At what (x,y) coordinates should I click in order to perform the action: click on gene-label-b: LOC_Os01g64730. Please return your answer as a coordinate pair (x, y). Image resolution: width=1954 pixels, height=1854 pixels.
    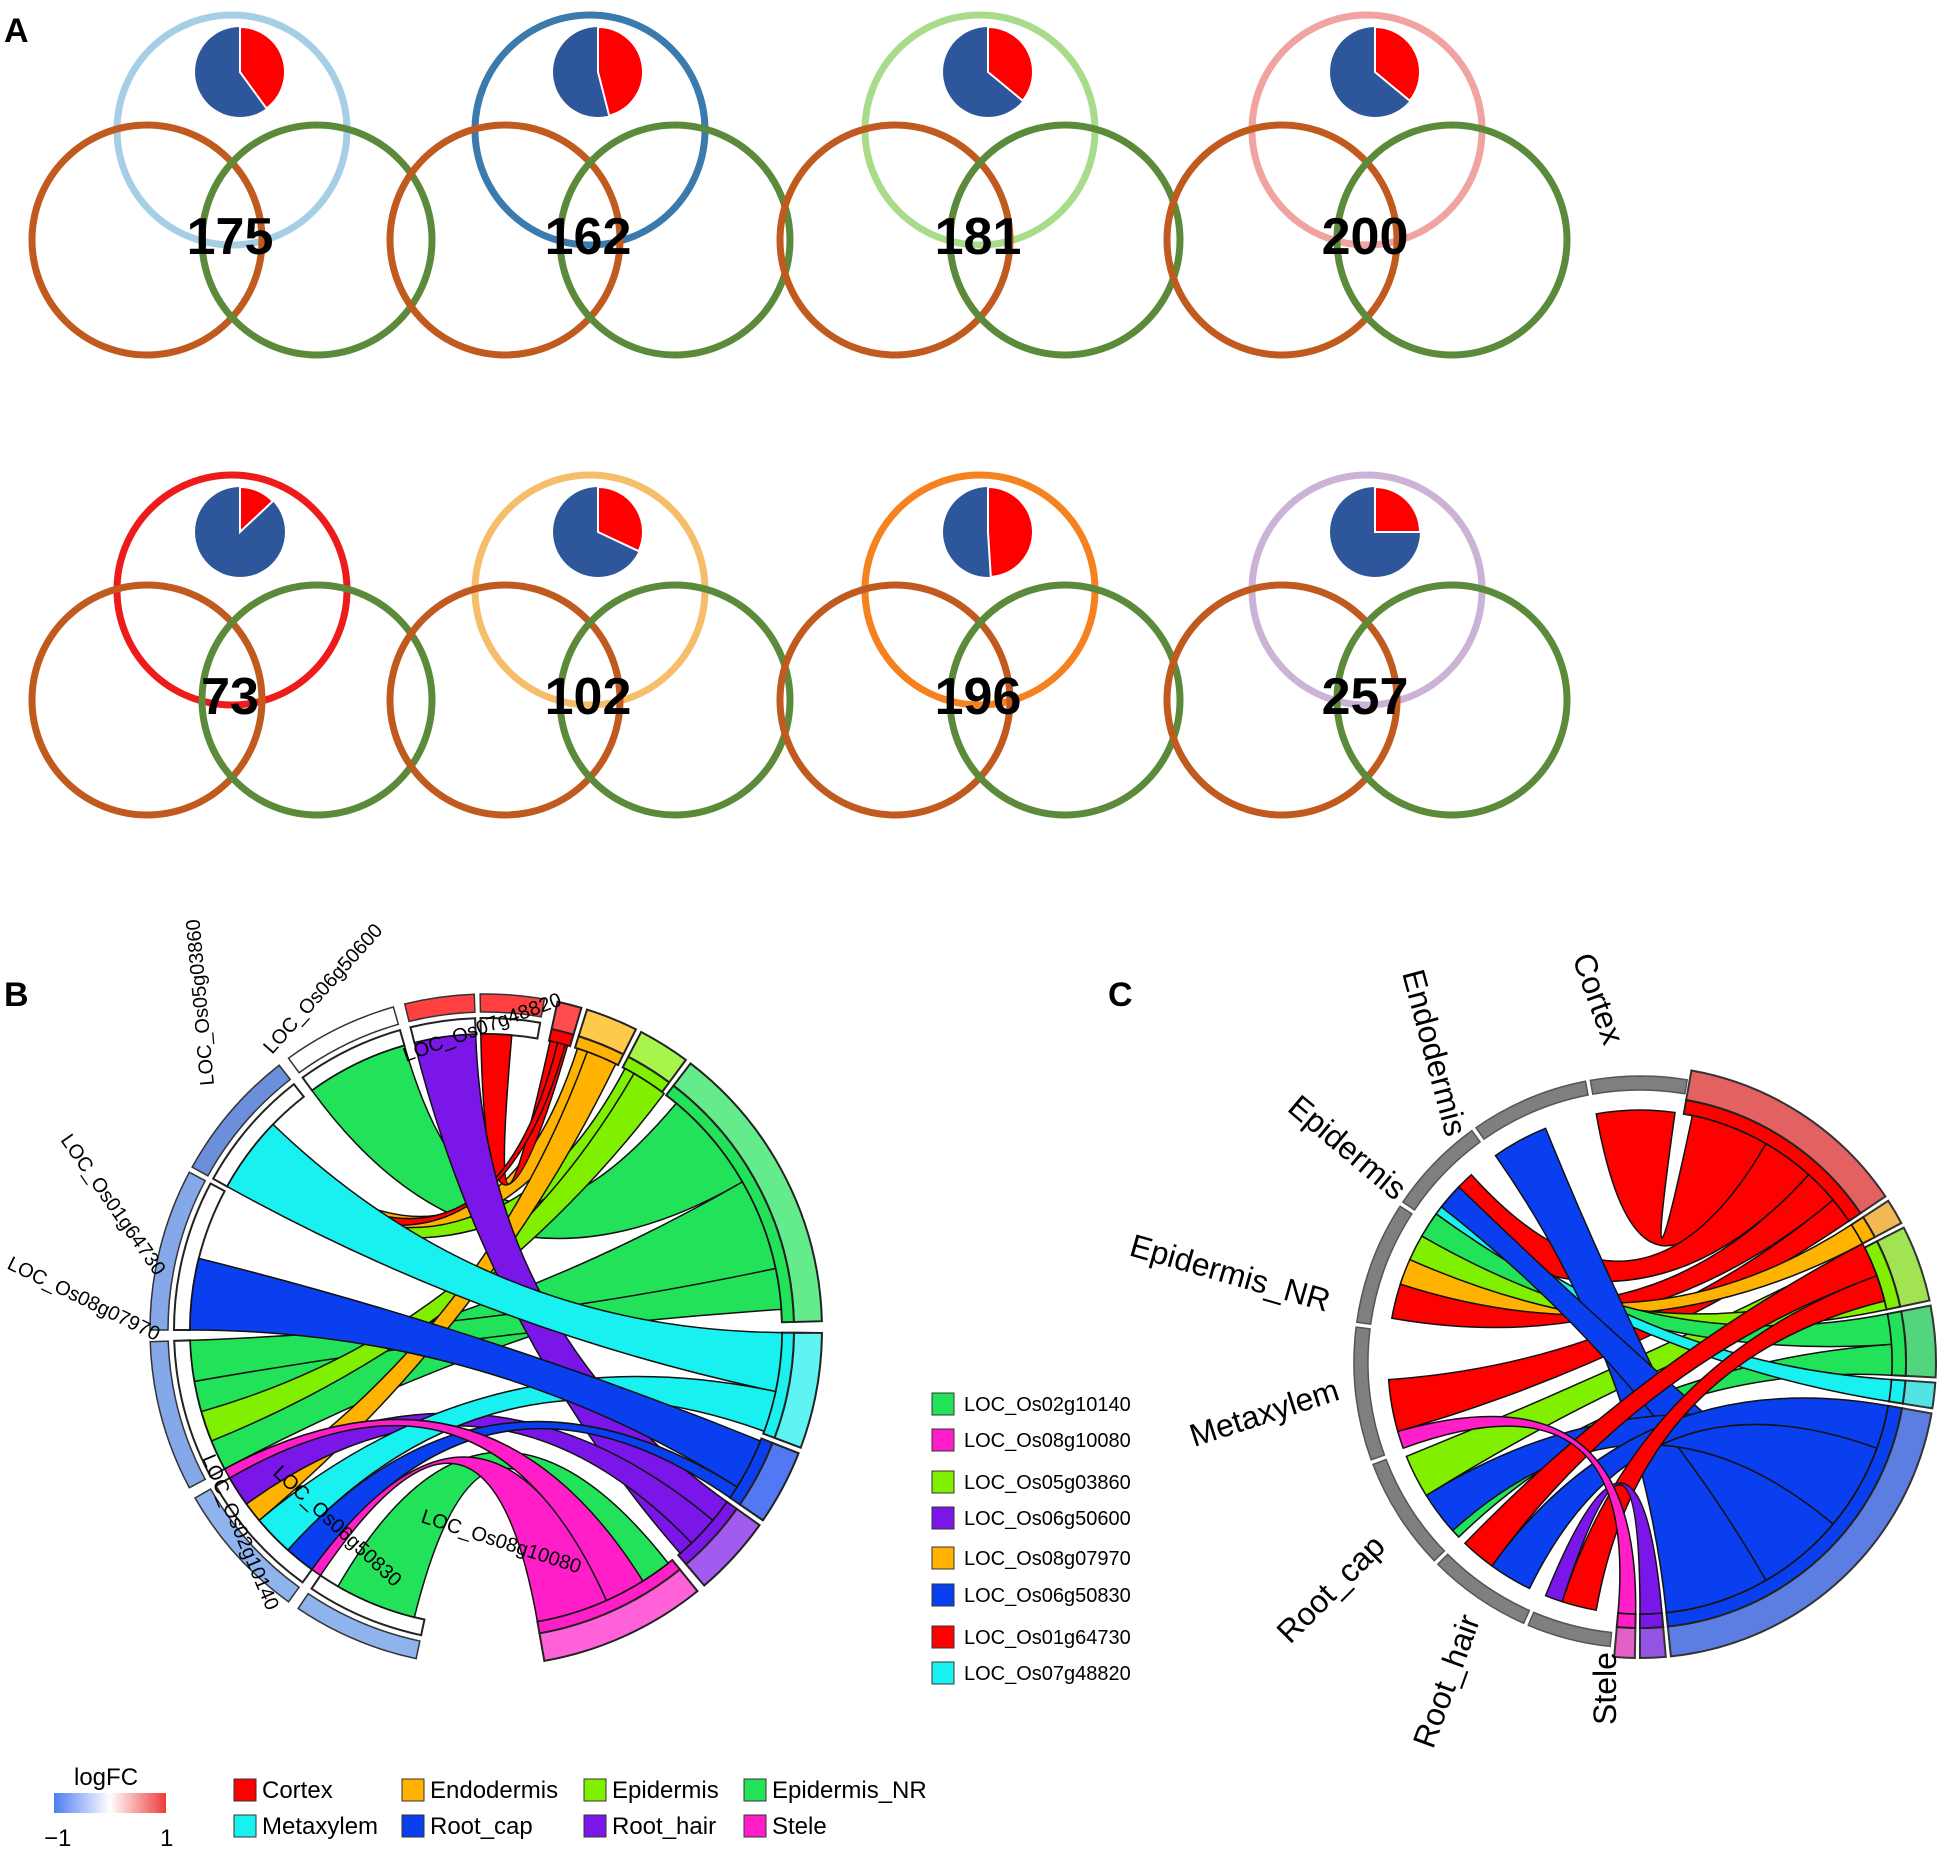
    Looking at the image, I should click on (113, 1204).